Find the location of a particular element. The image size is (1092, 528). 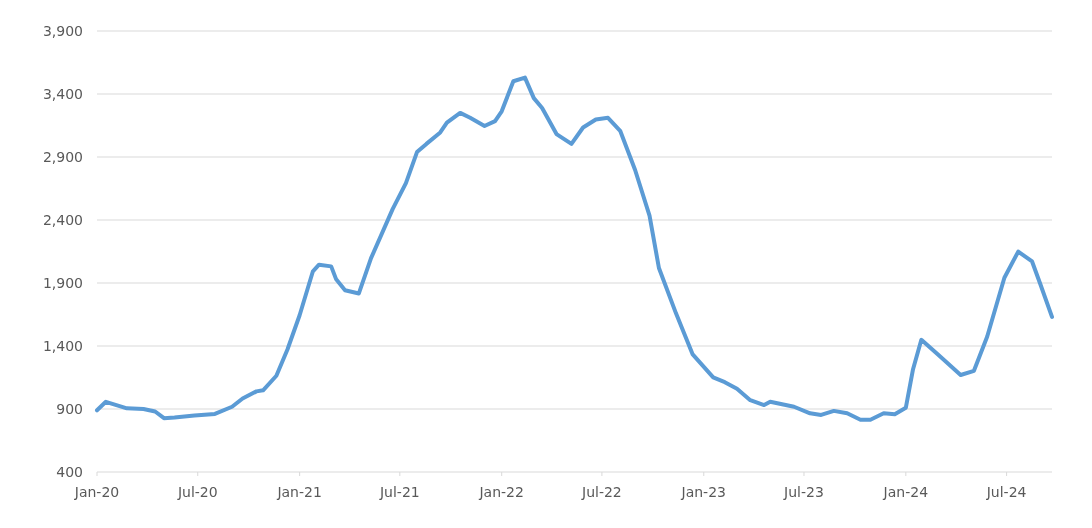

x-tick-label: Jan-24 is located at coordinates (905, 492).